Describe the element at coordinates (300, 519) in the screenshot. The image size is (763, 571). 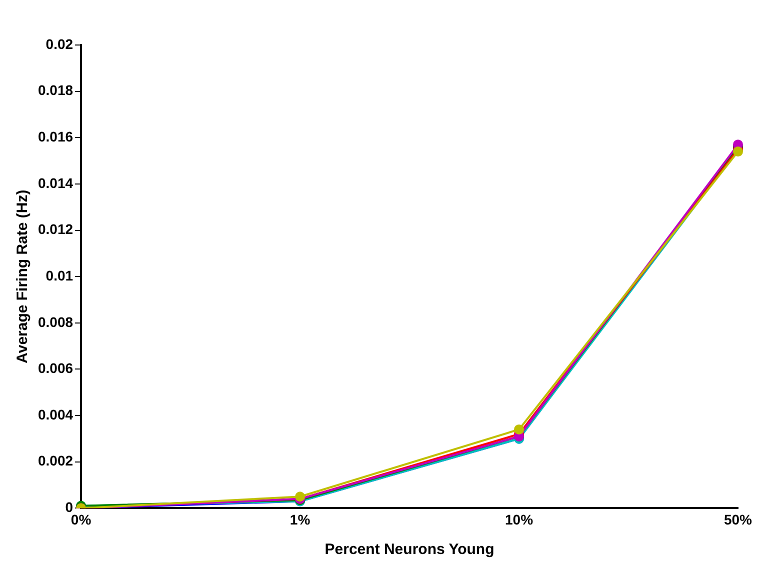
I see `x-tick-label: 1%` at that location.